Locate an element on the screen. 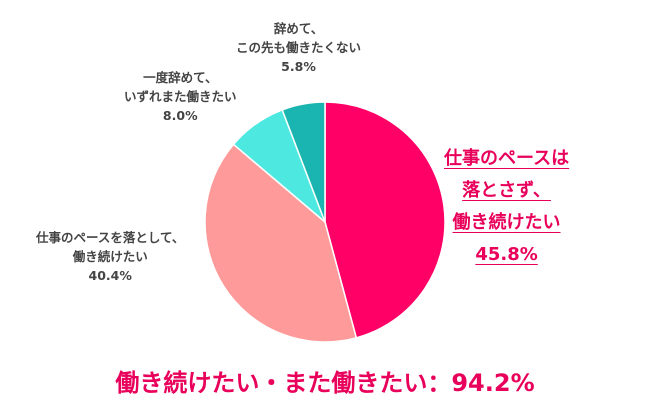  slice-label-3-line-1: この先も働きたくない is located at coordinates (299, 47).